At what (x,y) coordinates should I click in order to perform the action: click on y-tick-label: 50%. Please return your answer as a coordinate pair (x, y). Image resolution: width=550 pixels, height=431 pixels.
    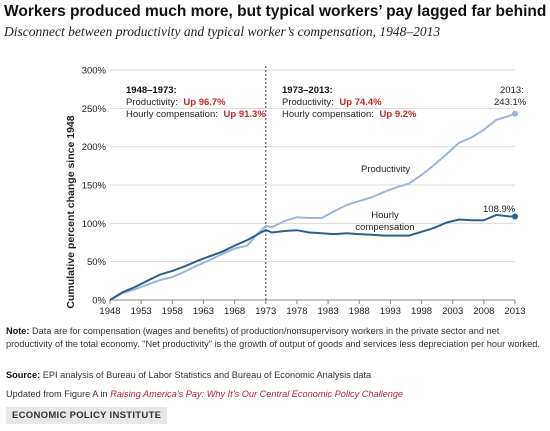
    Looking at the image, I should click on (97, 262).